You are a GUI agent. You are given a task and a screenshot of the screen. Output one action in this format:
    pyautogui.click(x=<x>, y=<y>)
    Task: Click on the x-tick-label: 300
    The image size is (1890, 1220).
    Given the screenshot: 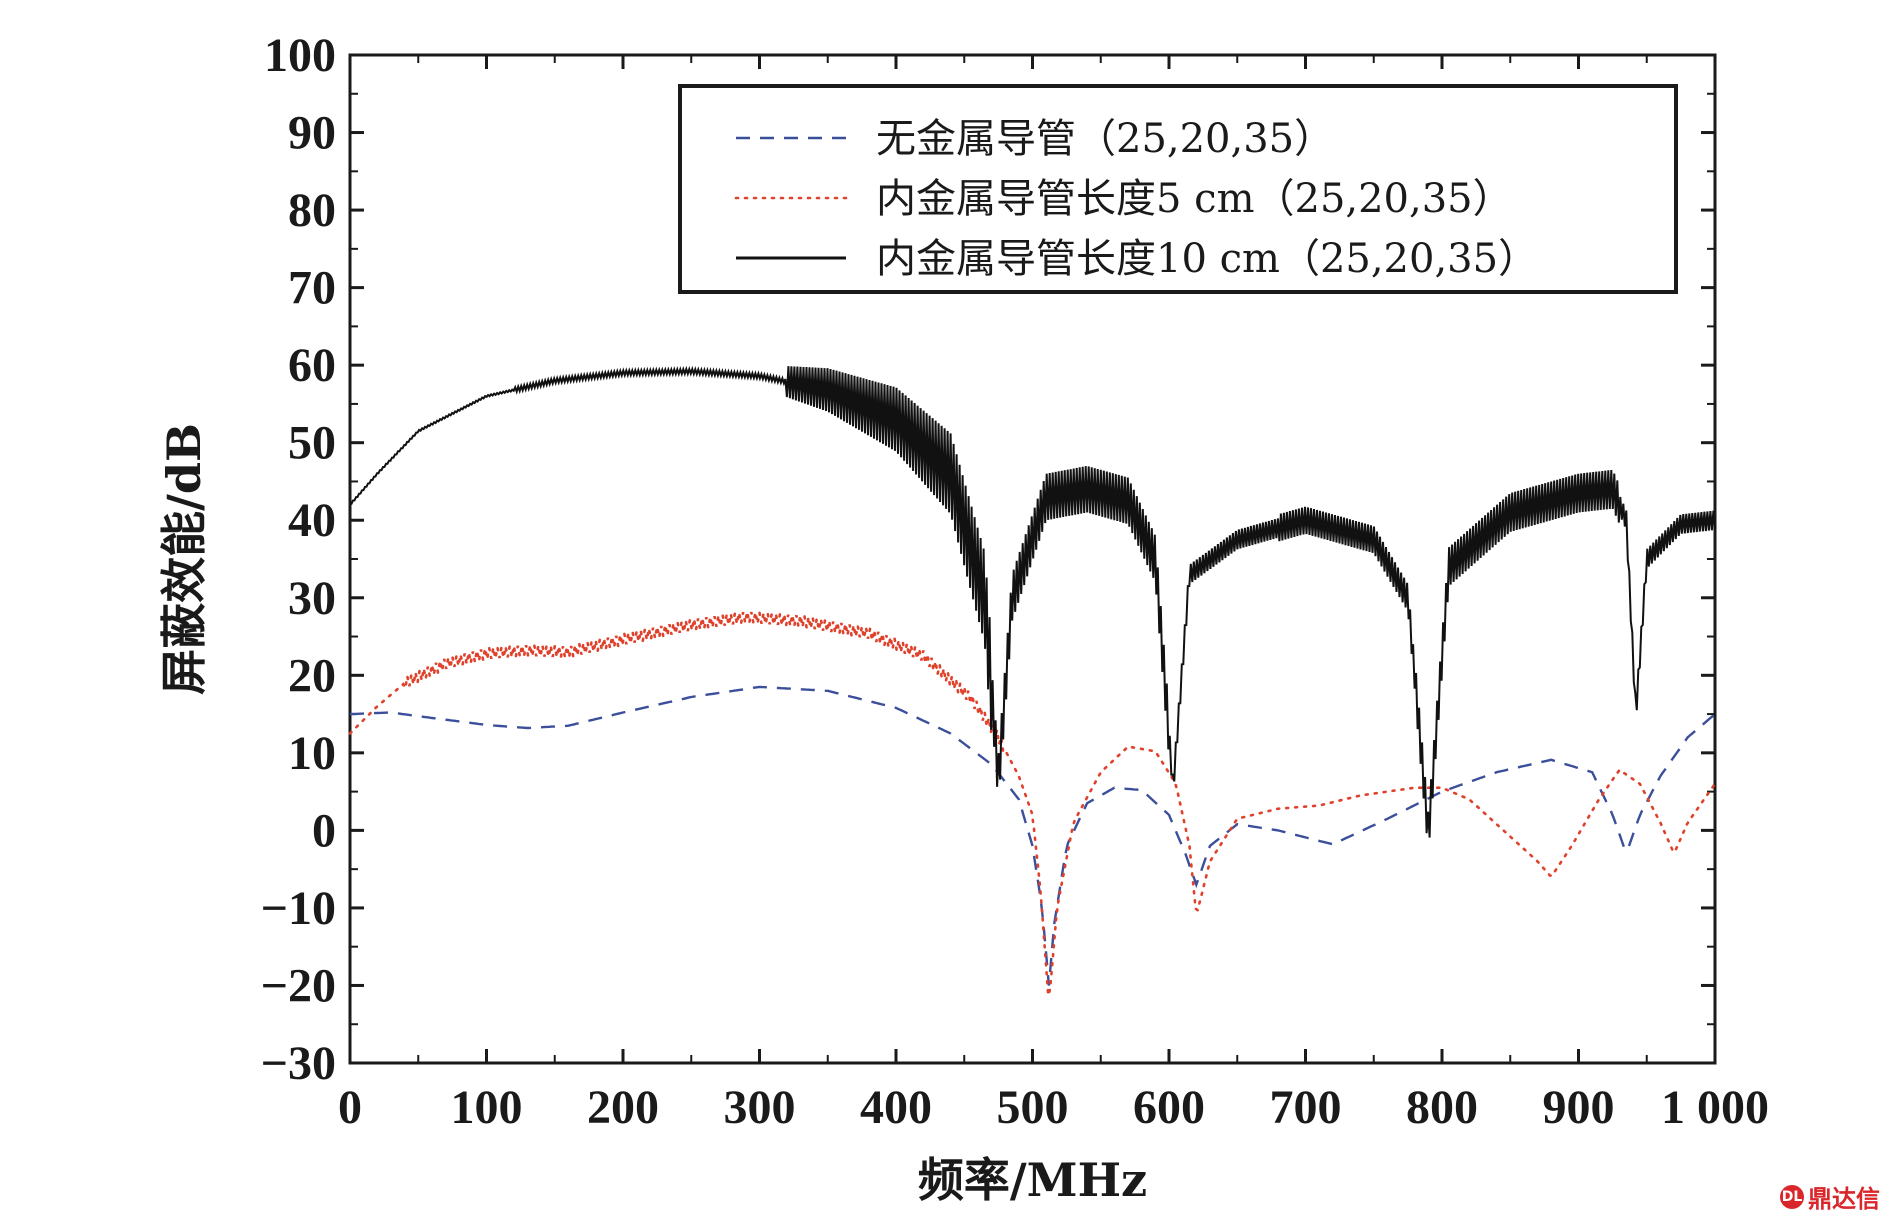 What is the action you would take?
    pyautogui.click(x=760, y=1107)
    